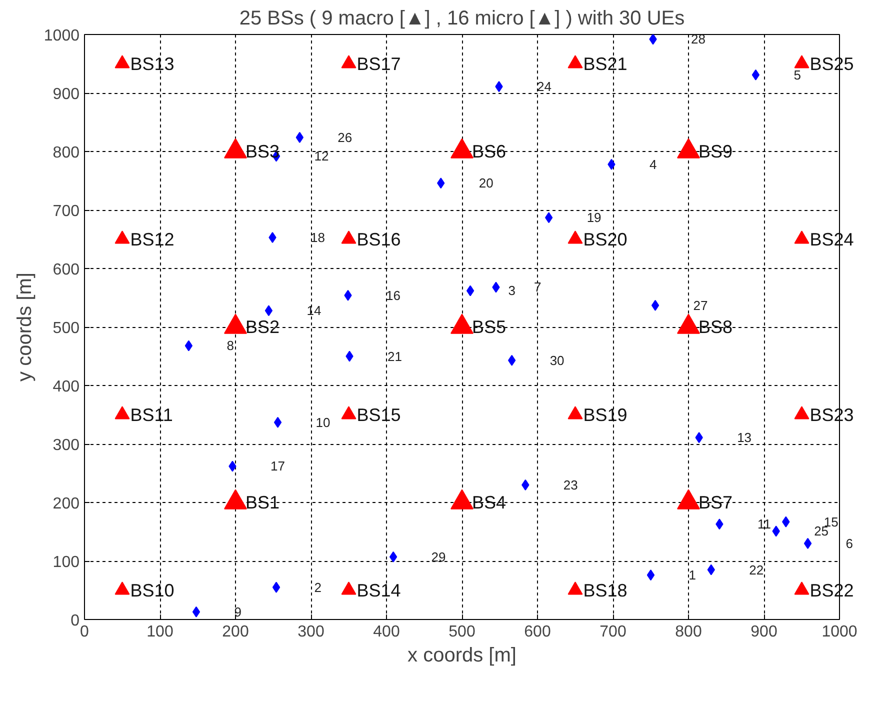  What do you see at coordinates (263, 327) in the screenshot?
I see `data-label: BS2` at bounding box center [263, 327].